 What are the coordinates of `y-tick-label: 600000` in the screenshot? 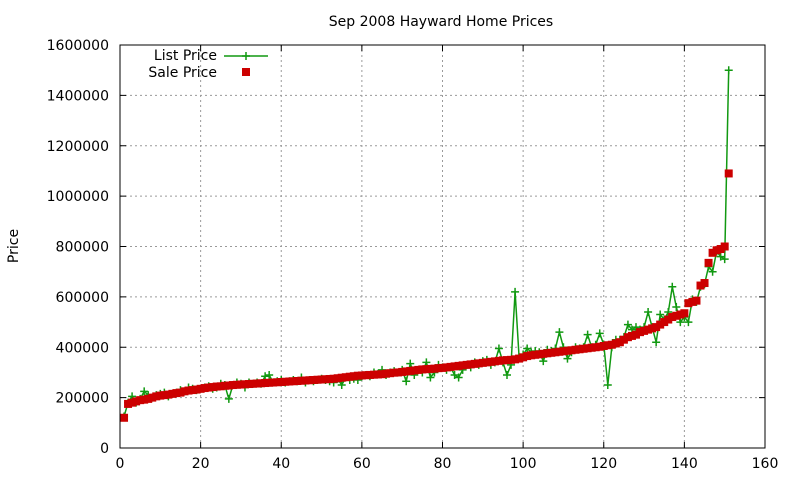 It's located at (82, 298).